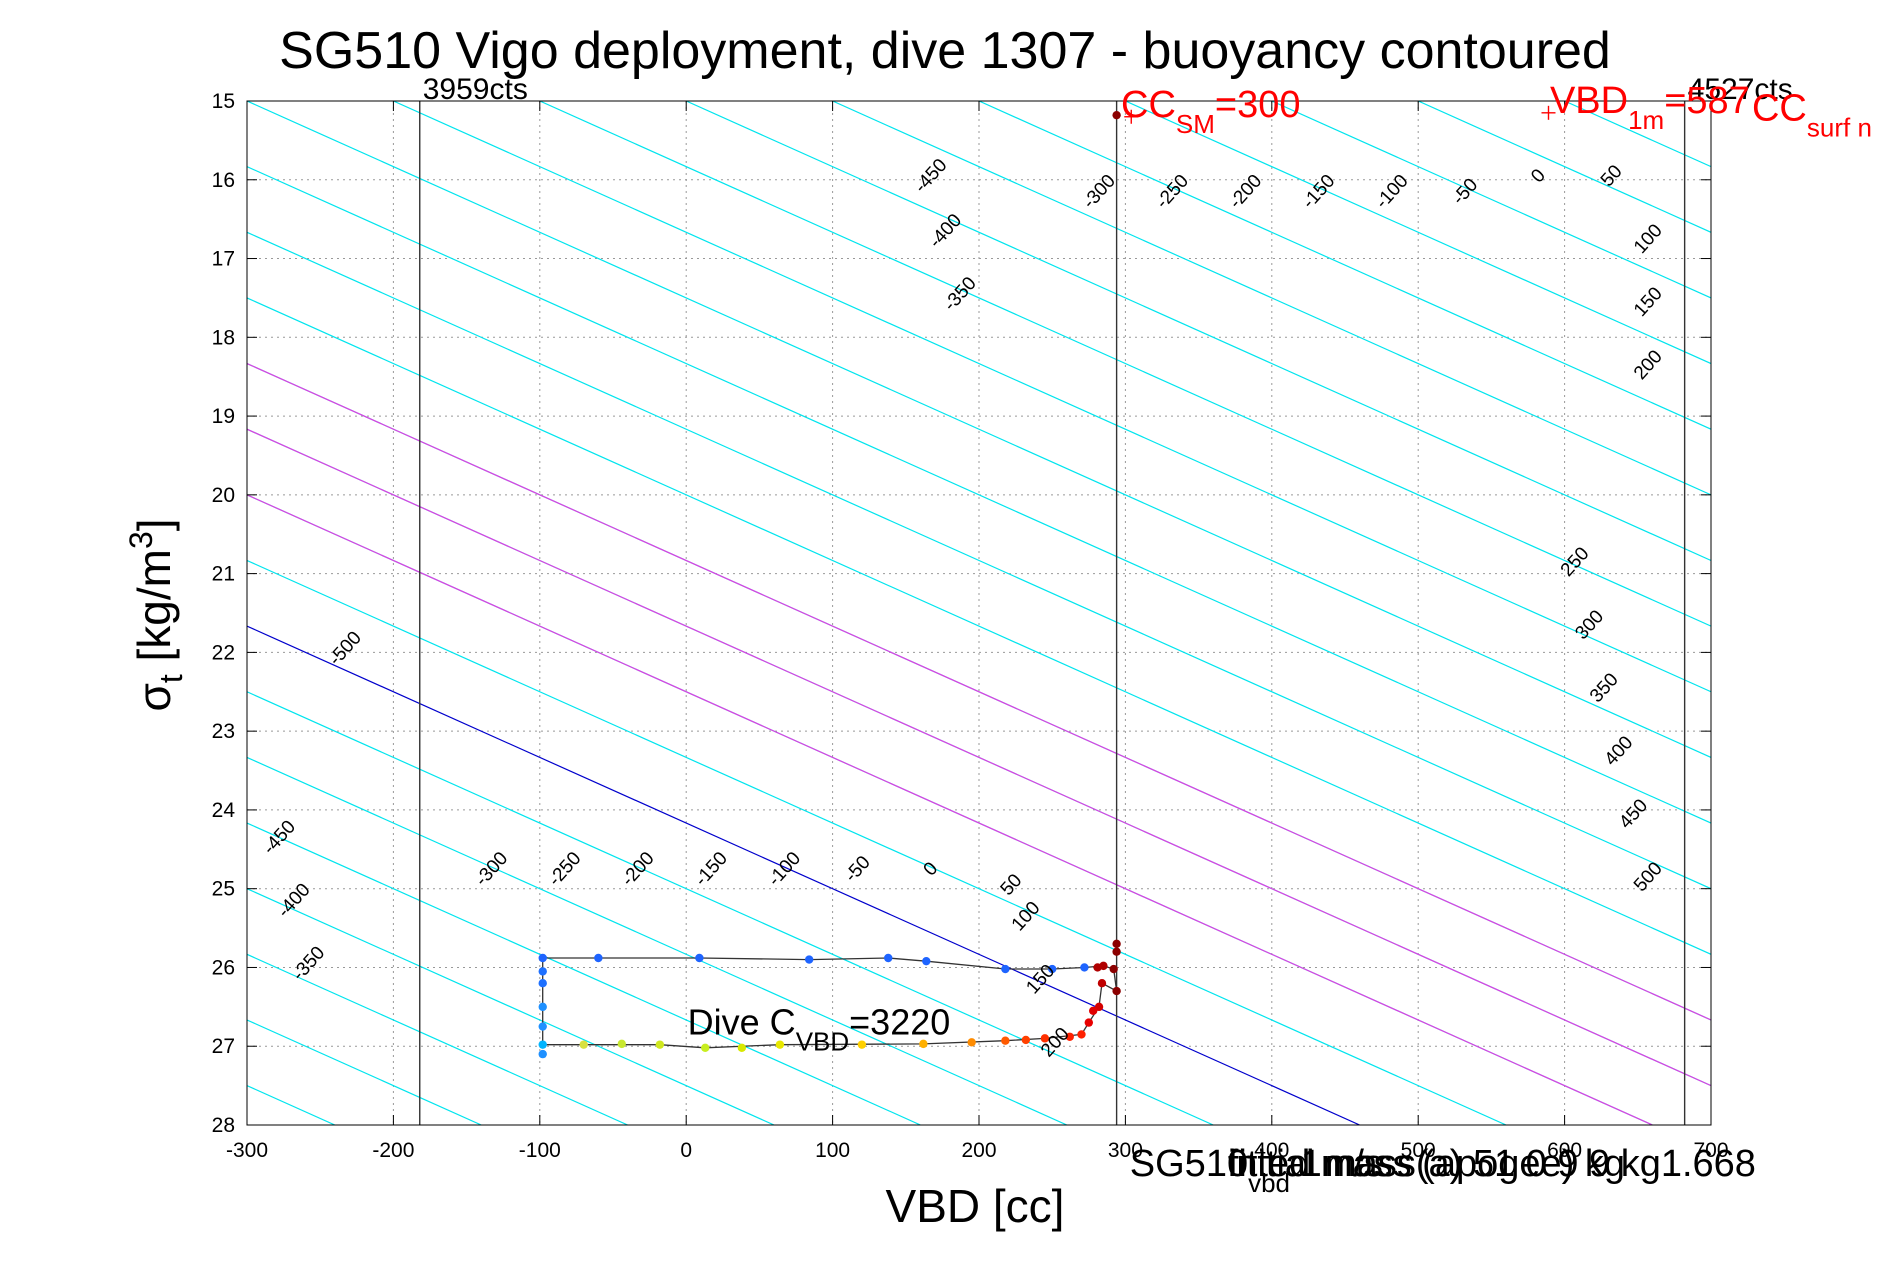 This screenshot has width=1891, height=1267. What do you see at coordinates (223, 495) in the screenshot?
I see `y-tick-label: 20` at bounding box center [223, 495].